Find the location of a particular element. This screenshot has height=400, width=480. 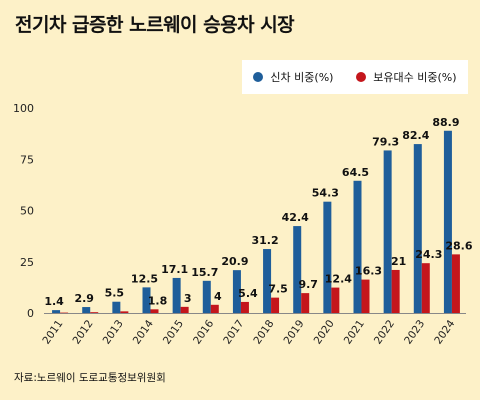

chart-title: 전기차 급증한 노르웨이 승용차 시장 is located at coordinates (155, 25).